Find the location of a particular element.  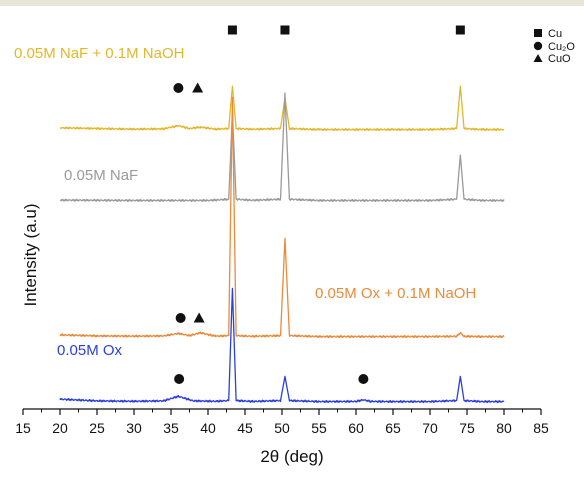

x-axis-title: 2θ (deg) is located at coordinates (291, 456).